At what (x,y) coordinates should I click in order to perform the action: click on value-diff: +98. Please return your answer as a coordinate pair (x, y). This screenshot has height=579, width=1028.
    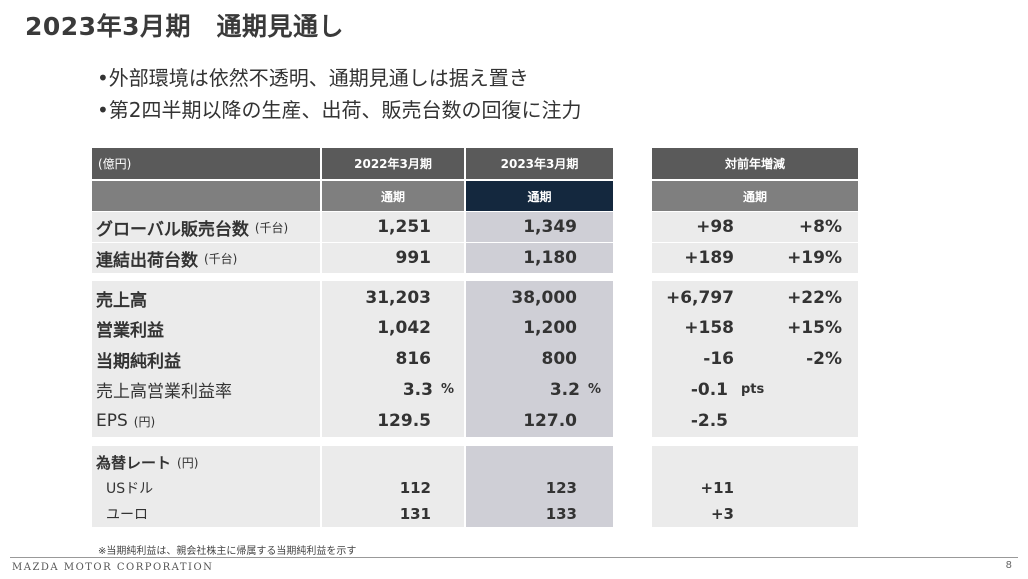
    Looking at the image, I should click on (715, 227).